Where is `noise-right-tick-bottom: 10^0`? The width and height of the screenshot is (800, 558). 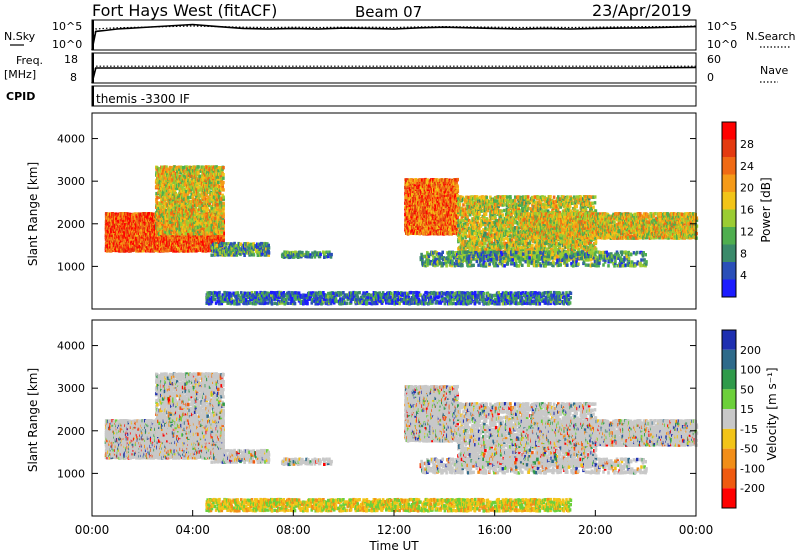
noise-right-tick-bottom: 10^0 is located at coordinates (722, 44).